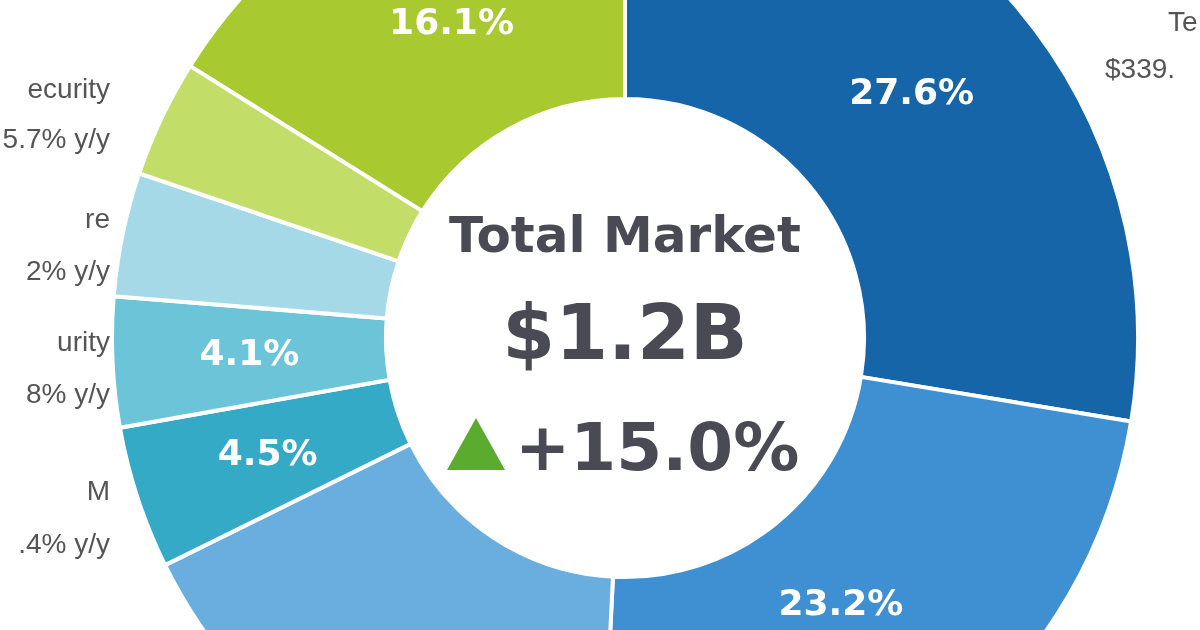  I want to click on data-label: 4.5%, so click(267, 452).